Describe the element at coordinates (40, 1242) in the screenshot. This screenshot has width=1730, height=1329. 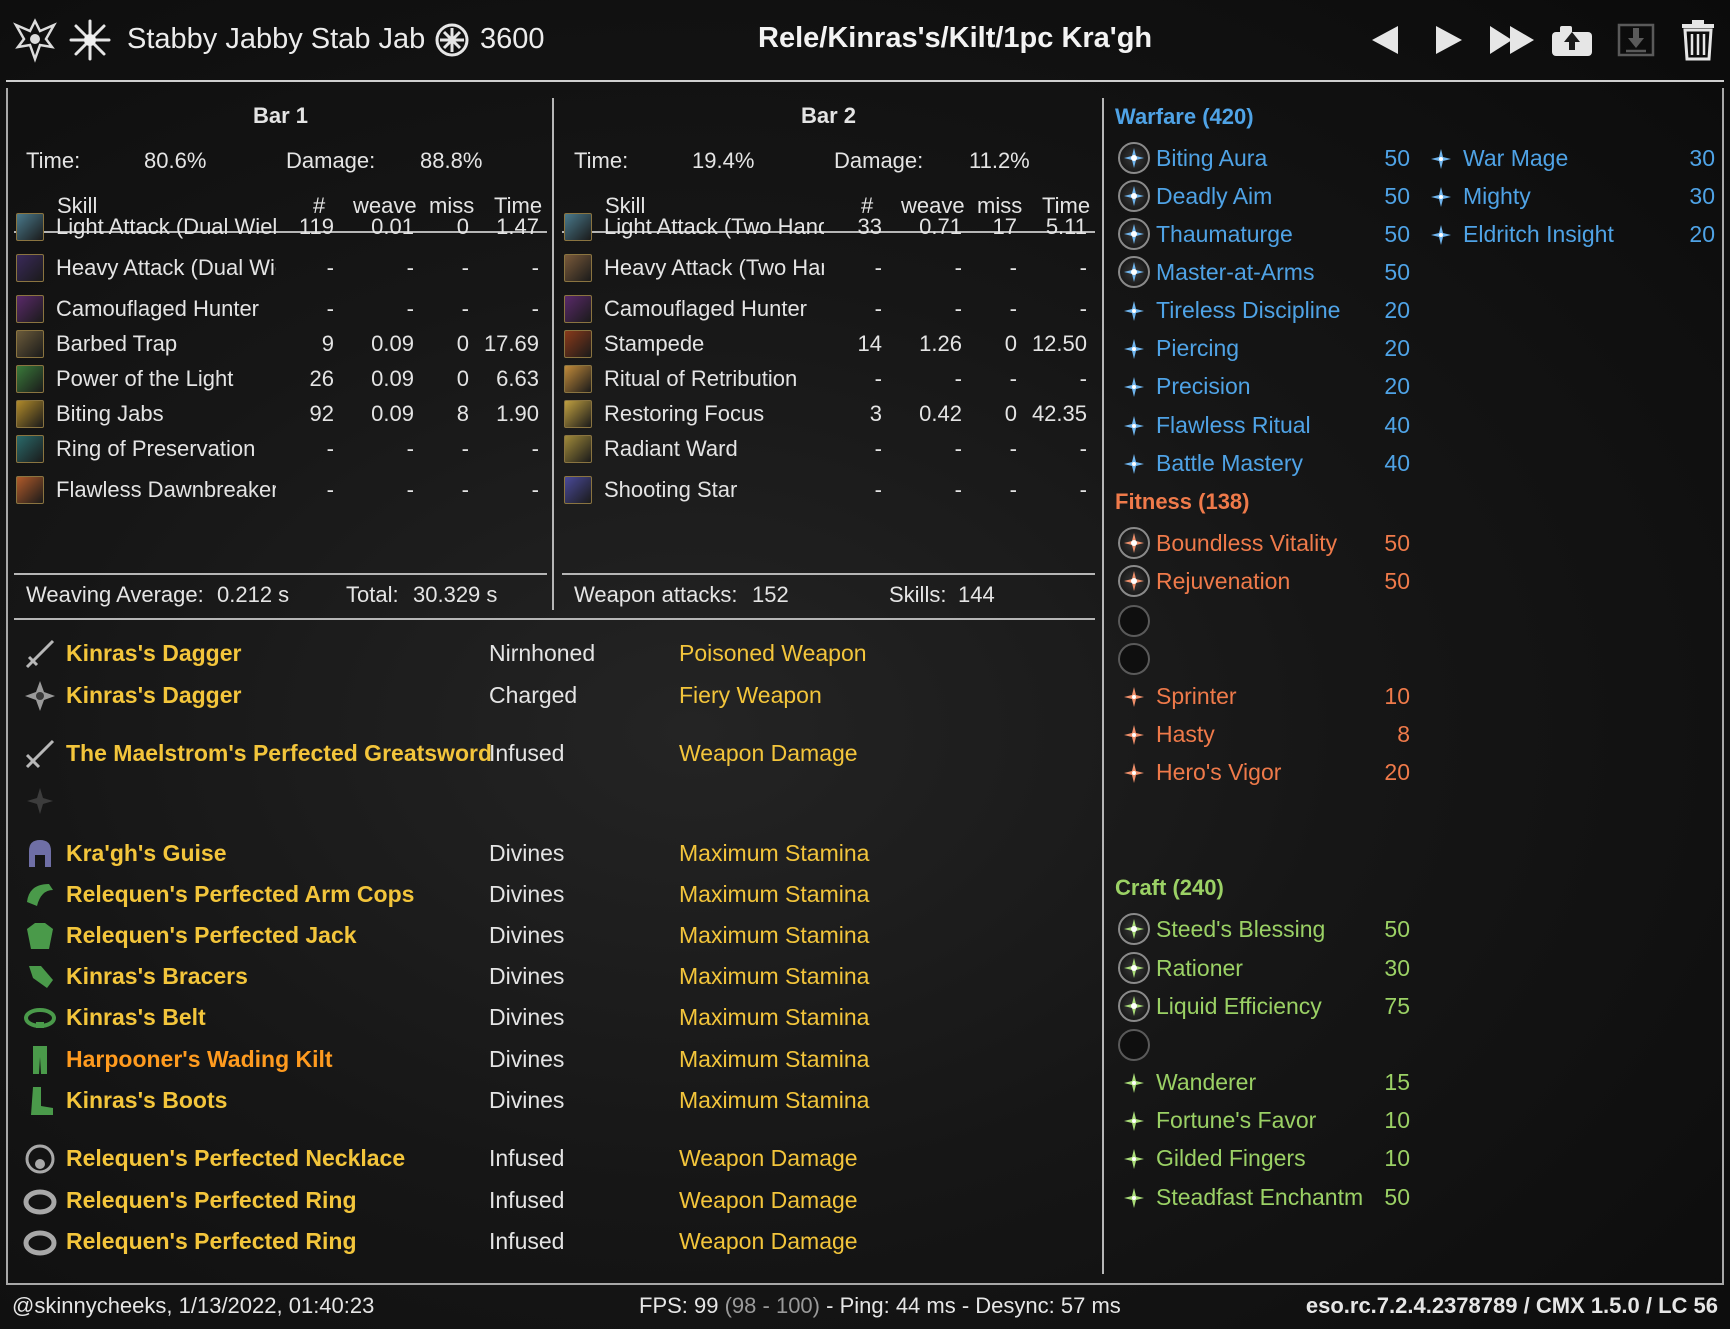
I see `ring-icon` at that location.